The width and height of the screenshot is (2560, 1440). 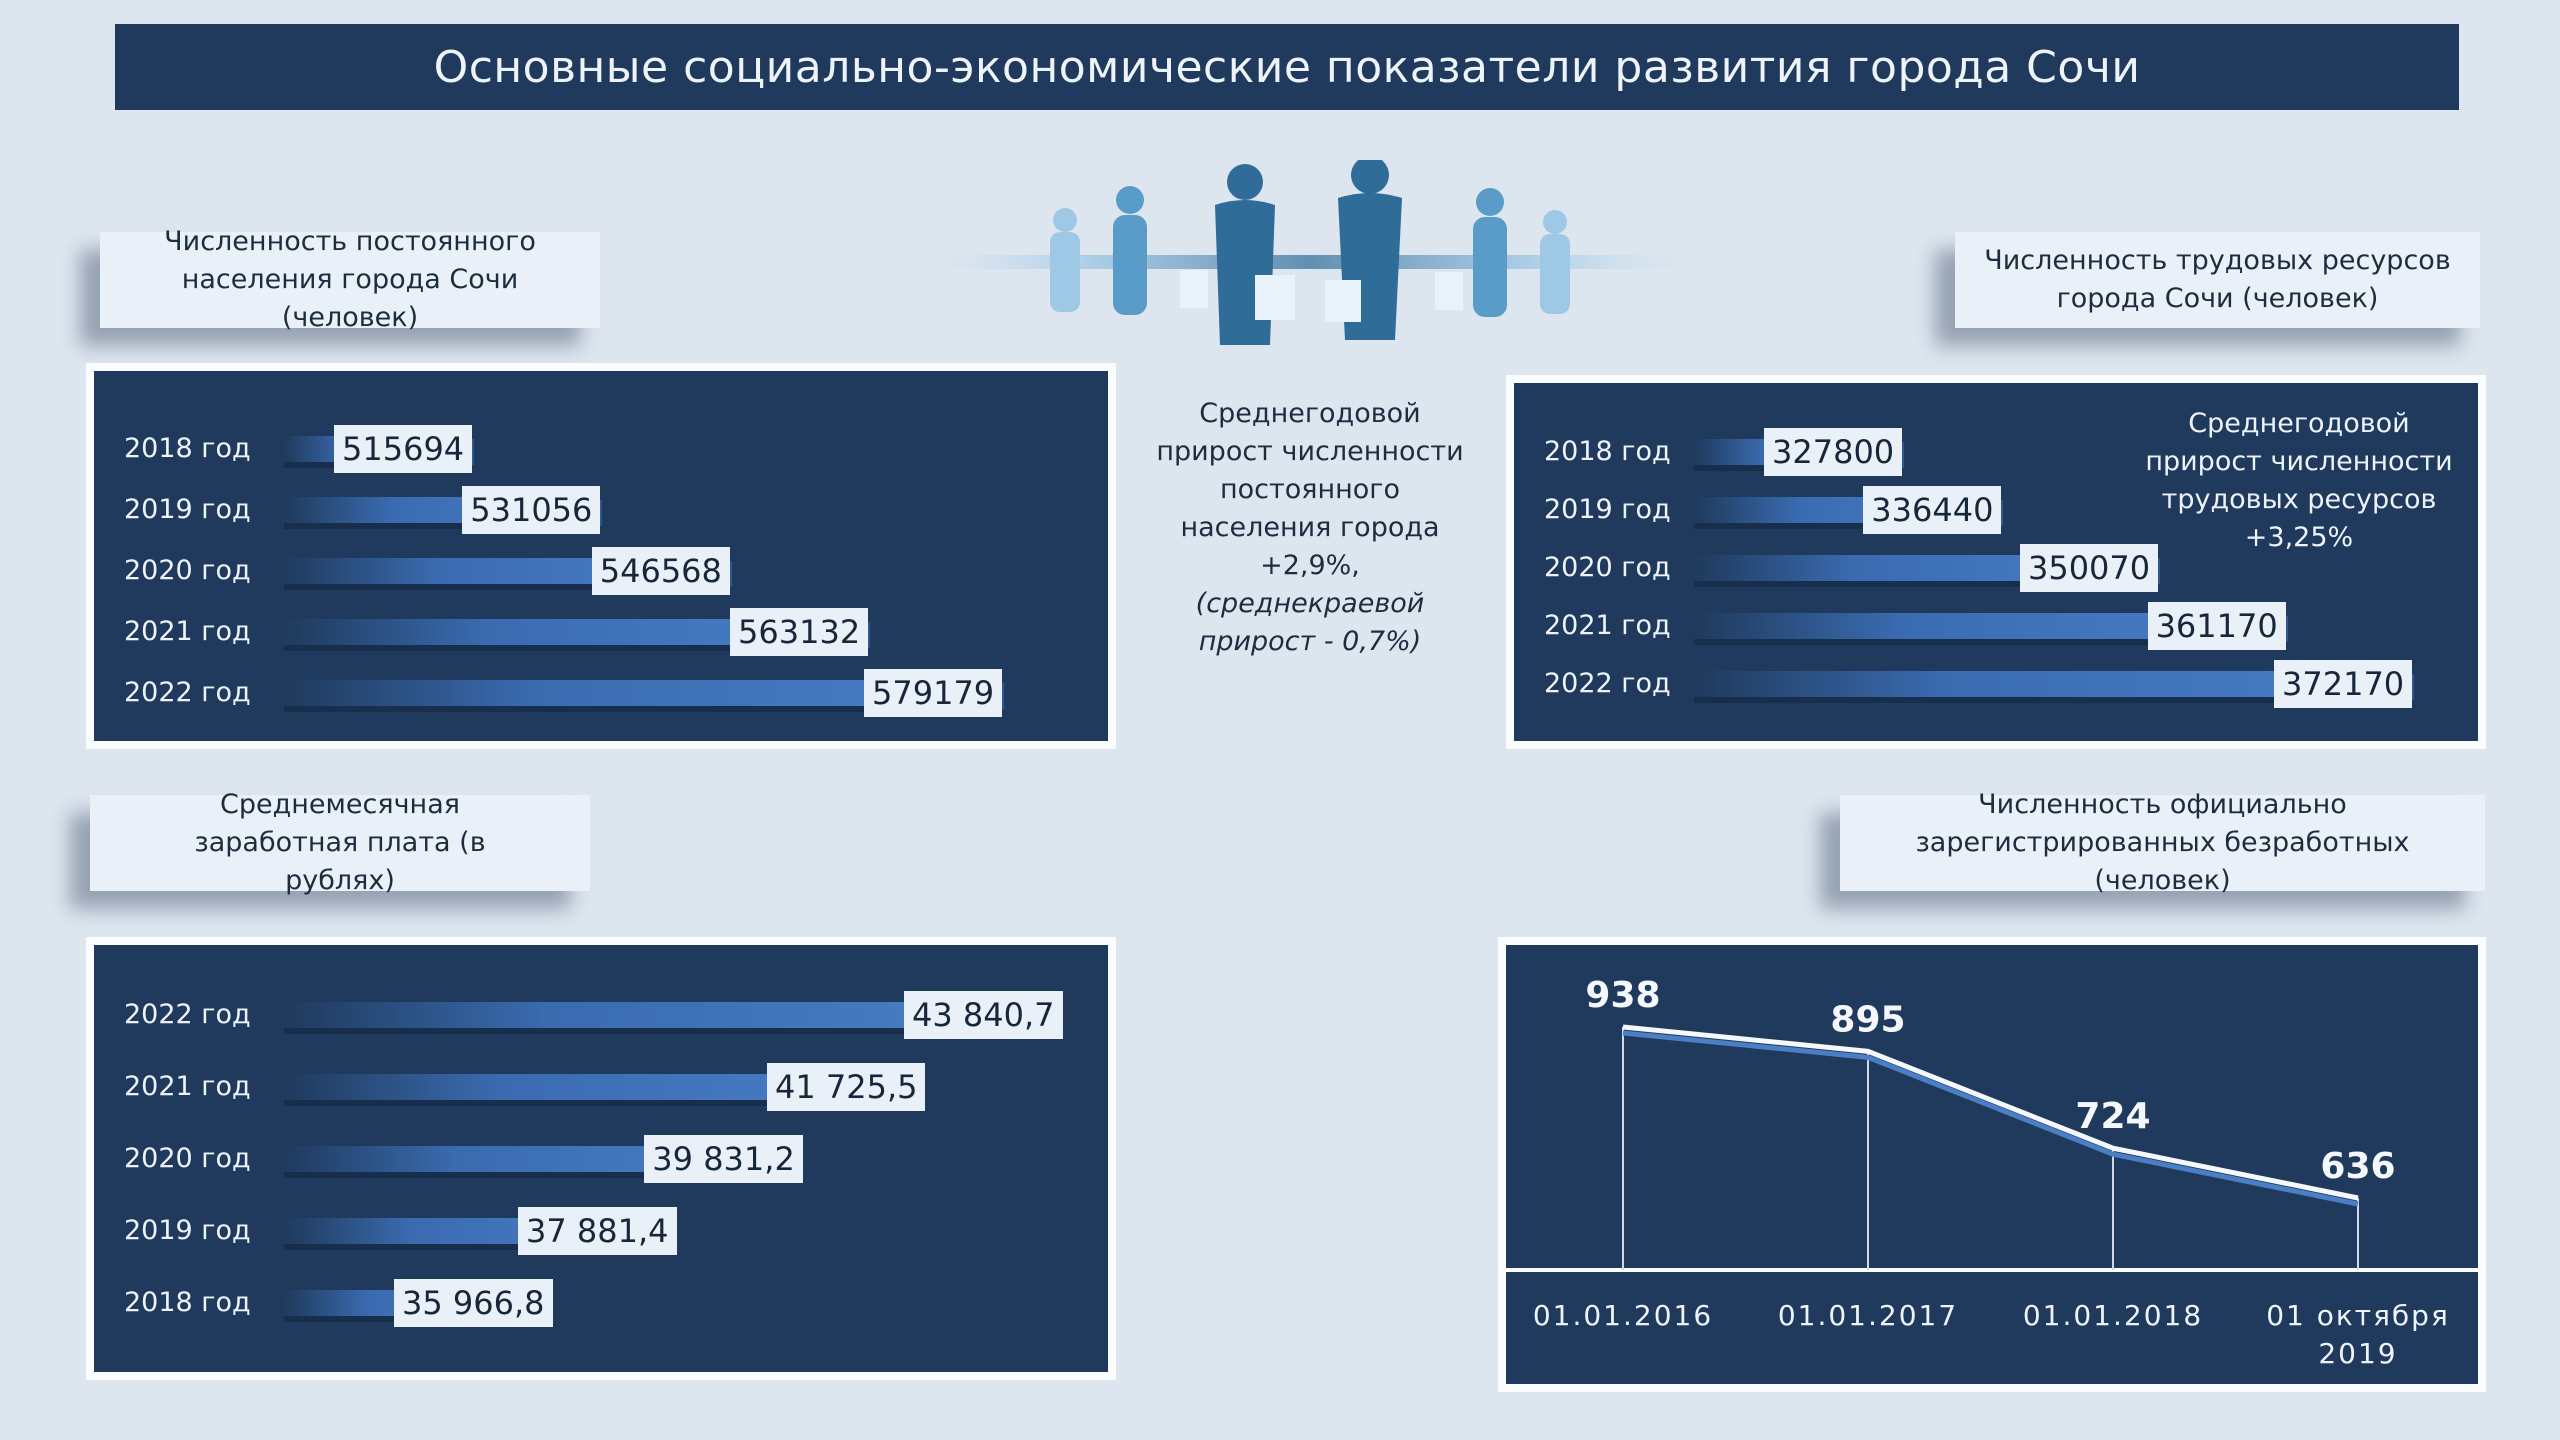 What do you see at coordinates (1622, 995) in the screenshot?
I see `data-label: 938` at bounding box center [1622, 995].